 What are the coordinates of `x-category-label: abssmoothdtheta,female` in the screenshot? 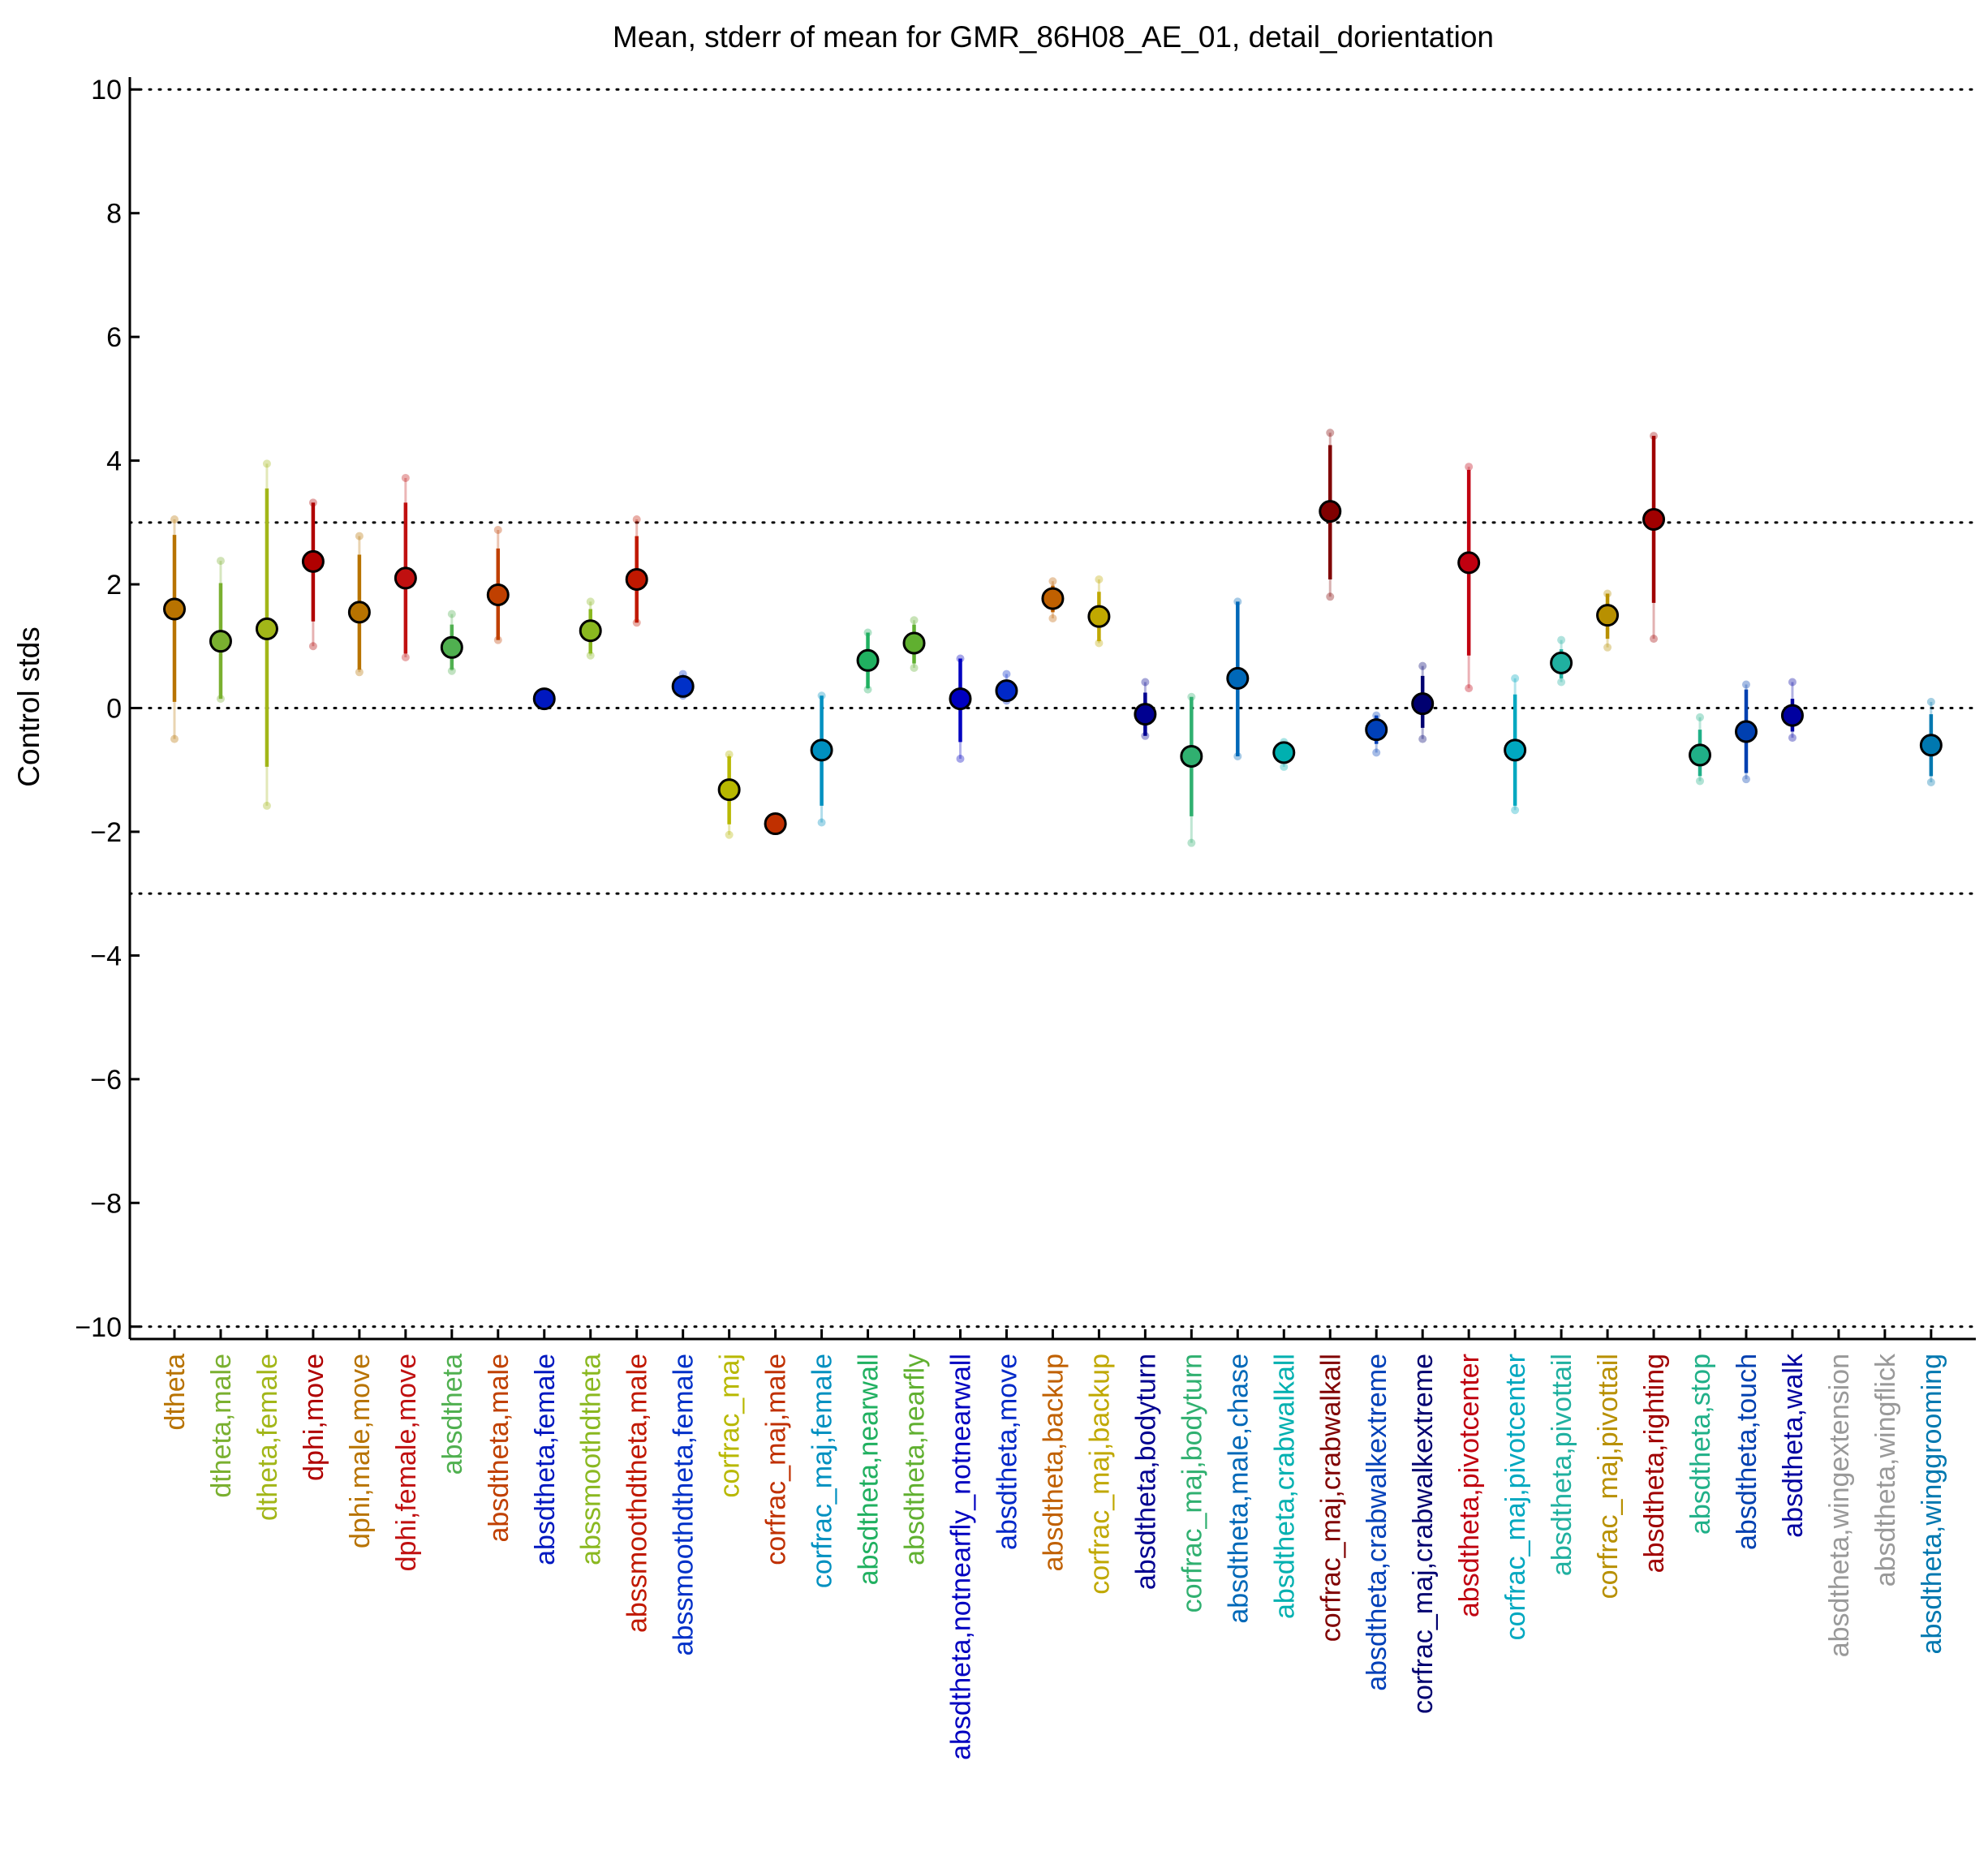 It's located at (684, 1504).